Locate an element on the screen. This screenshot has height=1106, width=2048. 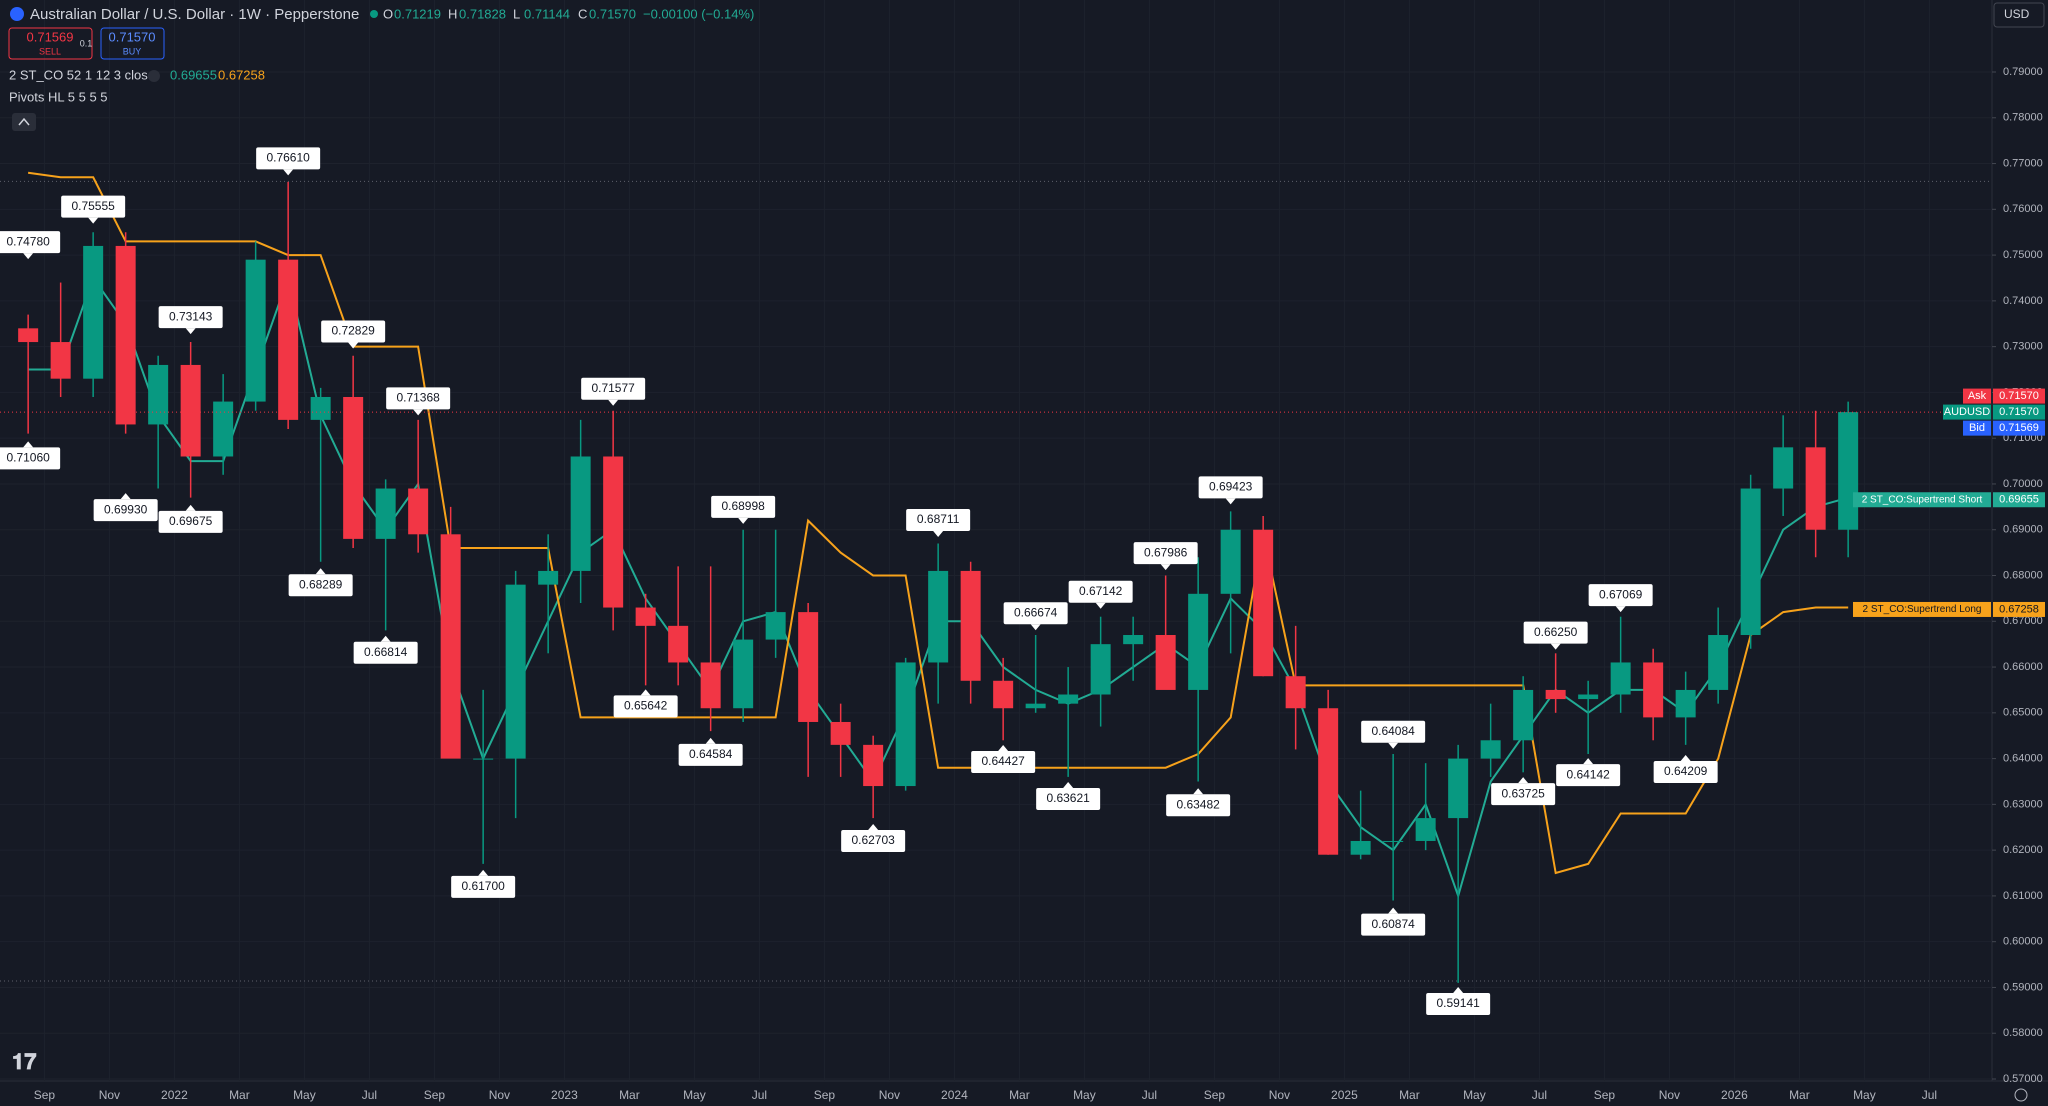
settings-icon is located at coordinates (2021, 1095).